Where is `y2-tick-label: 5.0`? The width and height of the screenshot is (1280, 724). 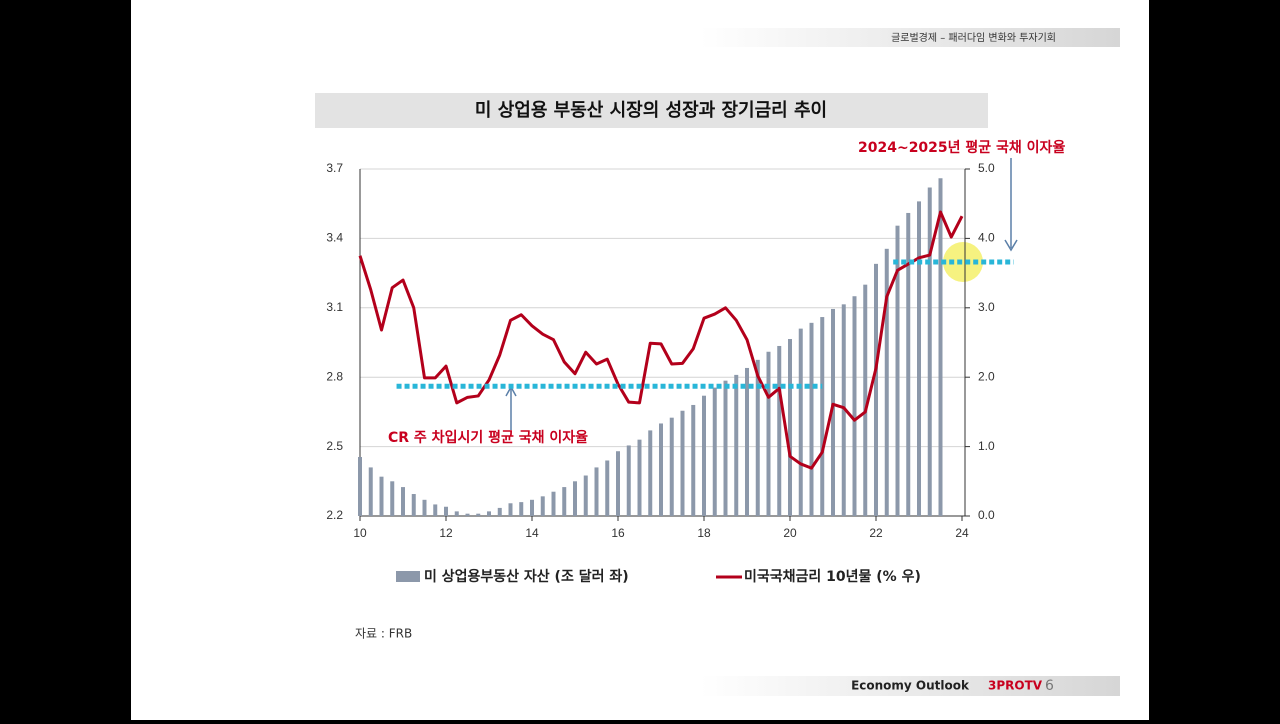 y2-tick-label: 5.0 is located at coordinates (986, 168).